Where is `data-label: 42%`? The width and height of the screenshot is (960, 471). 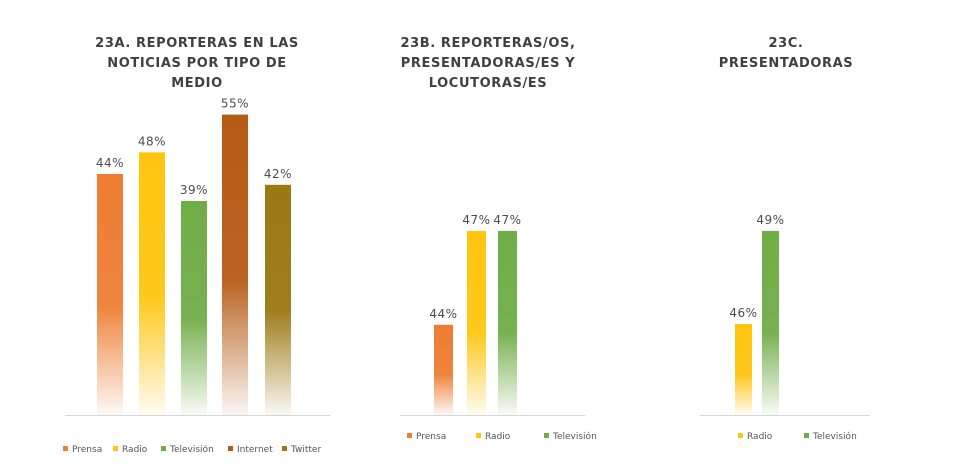
data-label: 42% is located at coordinates (278, 174).